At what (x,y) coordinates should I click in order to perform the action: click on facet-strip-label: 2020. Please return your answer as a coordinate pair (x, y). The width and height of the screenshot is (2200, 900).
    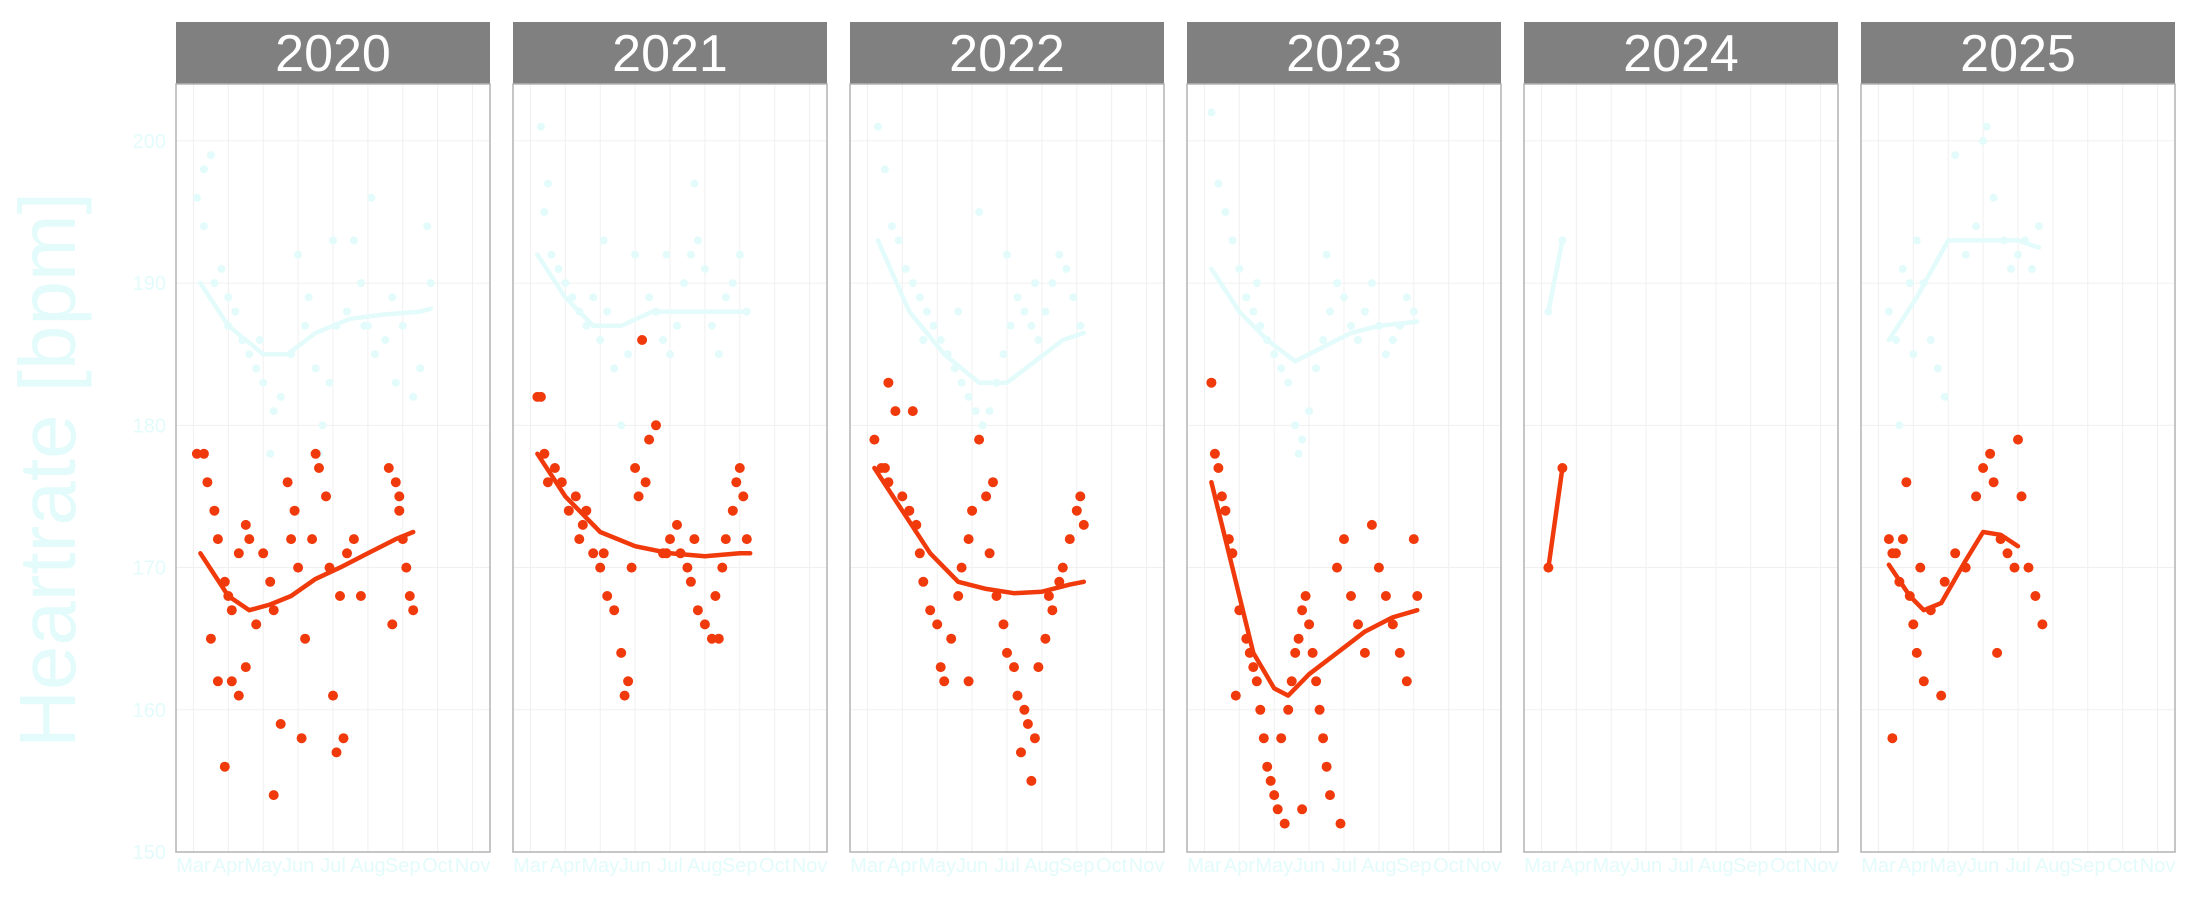
    Looking at the image, I should click on (333, 54).